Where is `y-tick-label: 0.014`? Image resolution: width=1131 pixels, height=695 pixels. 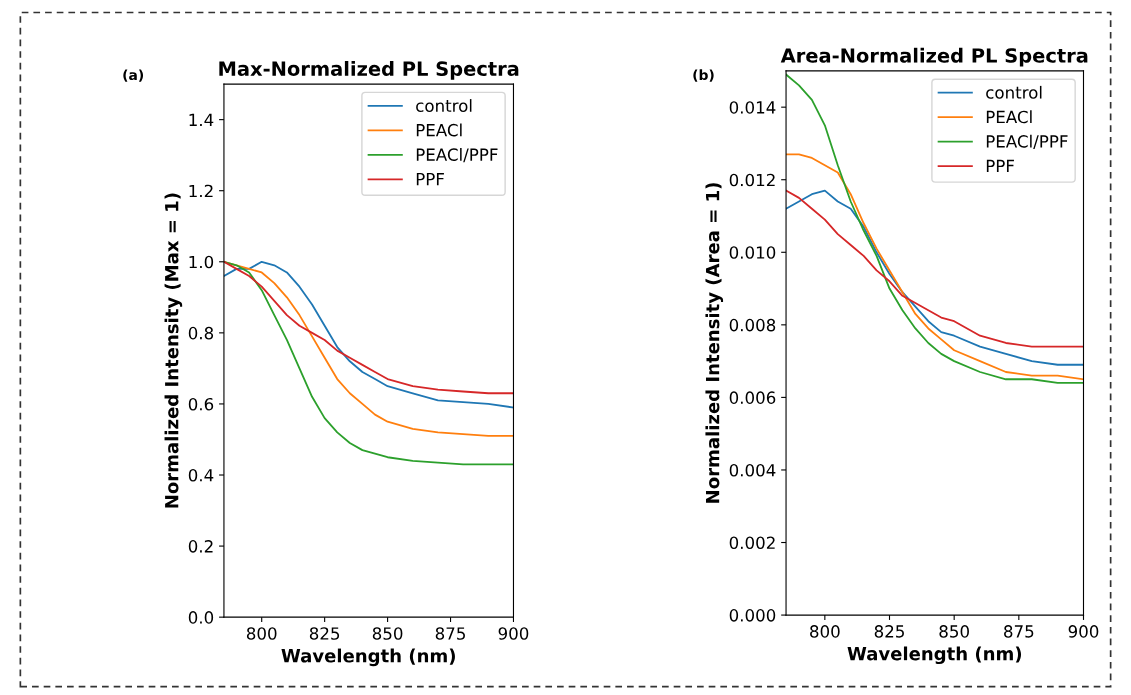 y-tick-label: 0.014 is located at coordinates (752, 107).